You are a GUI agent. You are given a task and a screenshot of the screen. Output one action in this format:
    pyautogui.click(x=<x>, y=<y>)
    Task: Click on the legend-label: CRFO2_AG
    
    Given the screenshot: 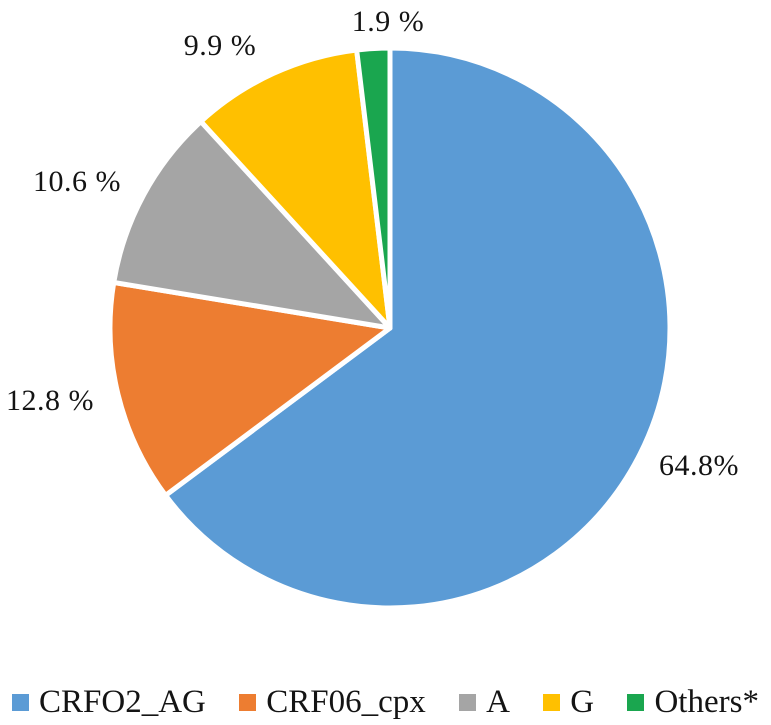 What is the action you would take?
    pyautogui.click(x=122, y=701)
    